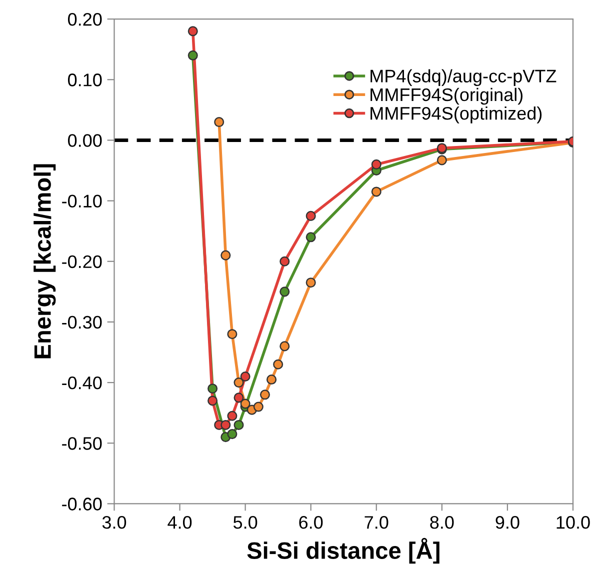  Describe the element at coordinates (82, 201) in the screenshot. I see `y-tick-label: -0.10` at that location.